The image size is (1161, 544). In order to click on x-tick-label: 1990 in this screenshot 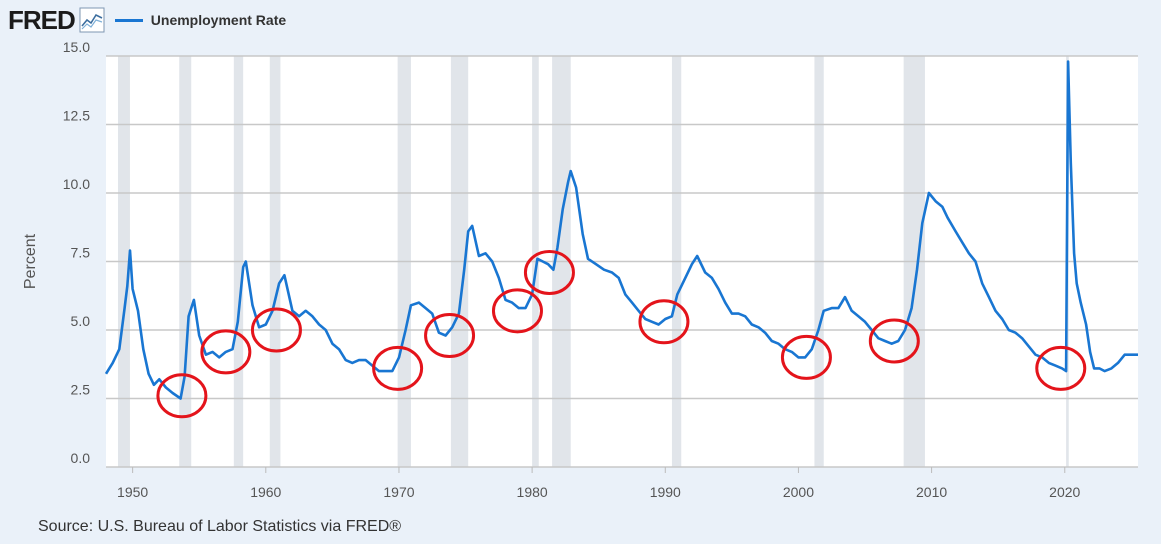, I will do `click(665, 492)`.